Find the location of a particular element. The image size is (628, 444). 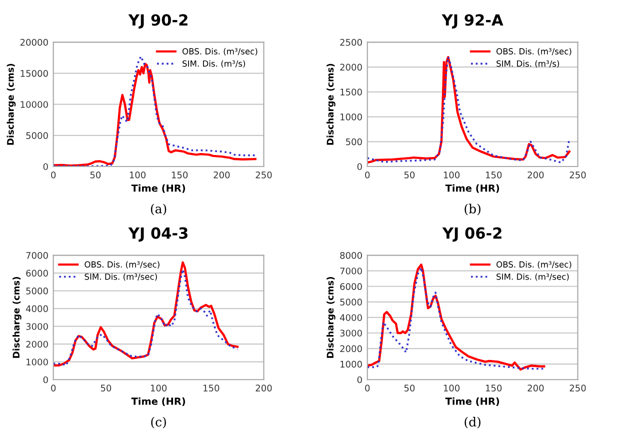

chart-title: YJ 04-3 is located at coordinates (158, 234).